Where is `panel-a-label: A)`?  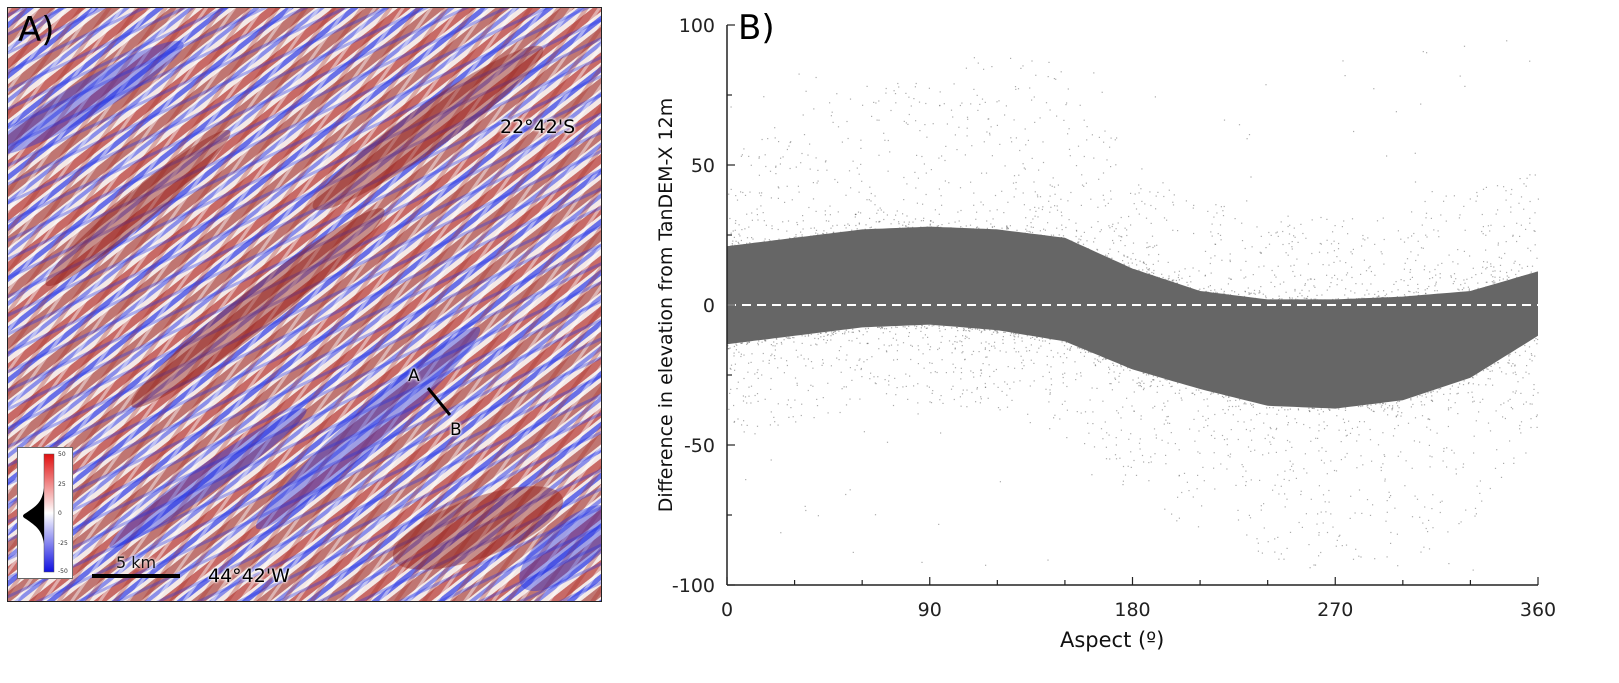 panel-a-label: A) is located at coordinates (36, 30).